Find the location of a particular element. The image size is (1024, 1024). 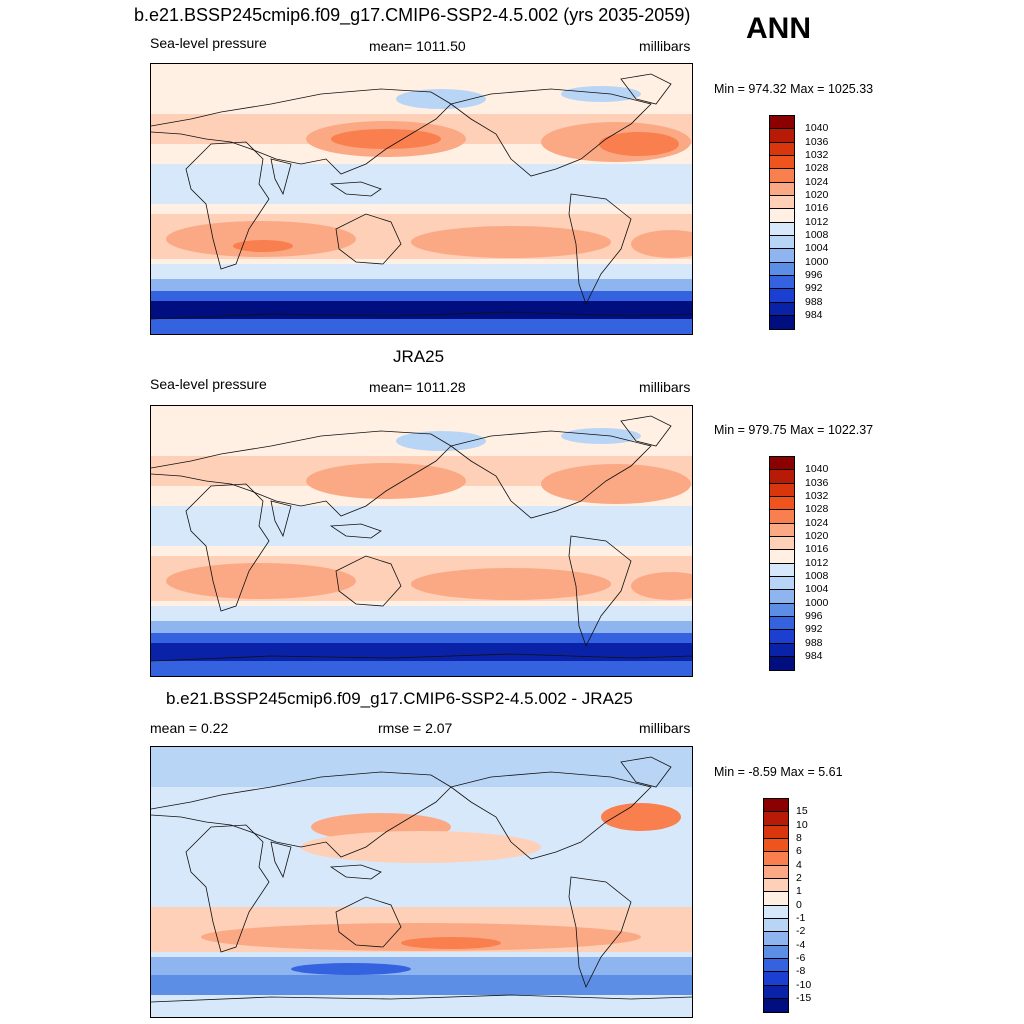

panel-1-variable-label: Sea-level pressure is located at coordinates (208, 43).